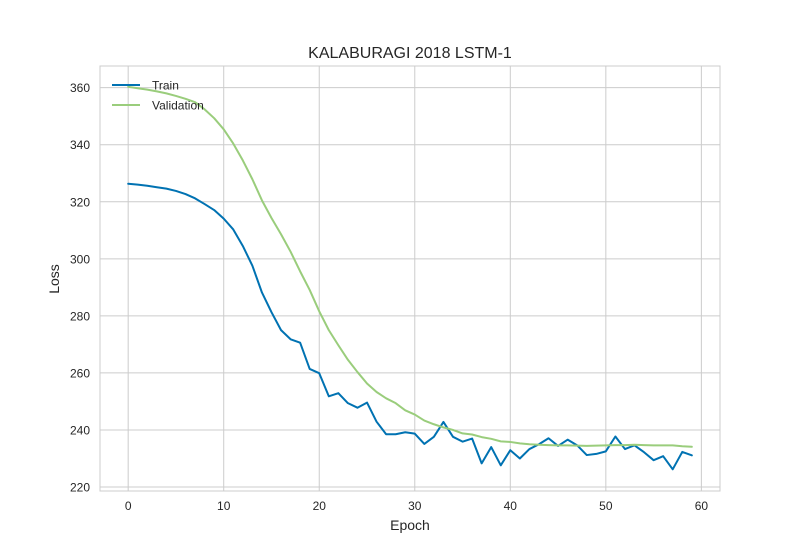 Image resolution: width=800 pixels, height=550 pixels. I want to click on x-axis-label: Epoch, so click(410, 525).